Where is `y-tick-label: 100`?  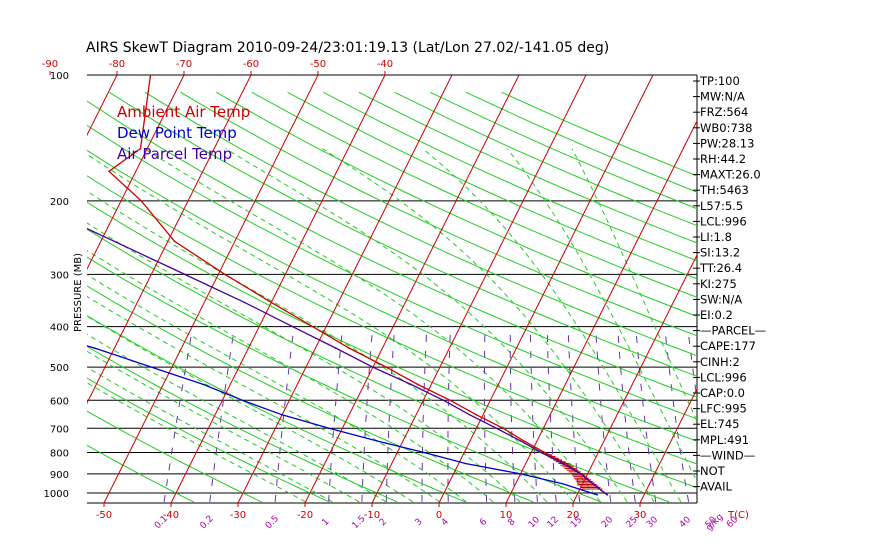
y-tick-label: 100 is located at coordinates (59, 76).